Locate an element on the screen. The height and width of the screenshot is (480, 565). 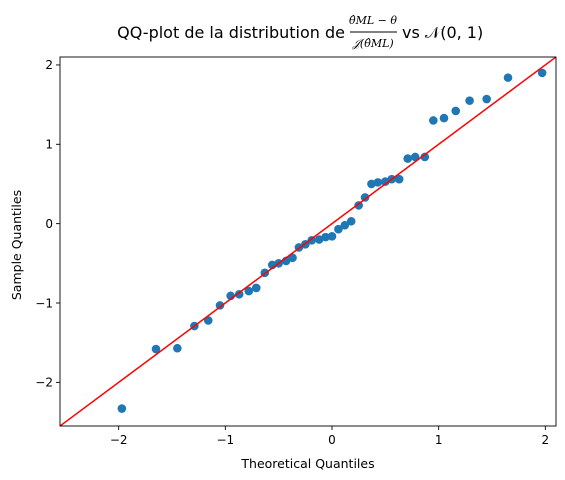
x-tick-label: −1 is located at coordinates (225, 440).